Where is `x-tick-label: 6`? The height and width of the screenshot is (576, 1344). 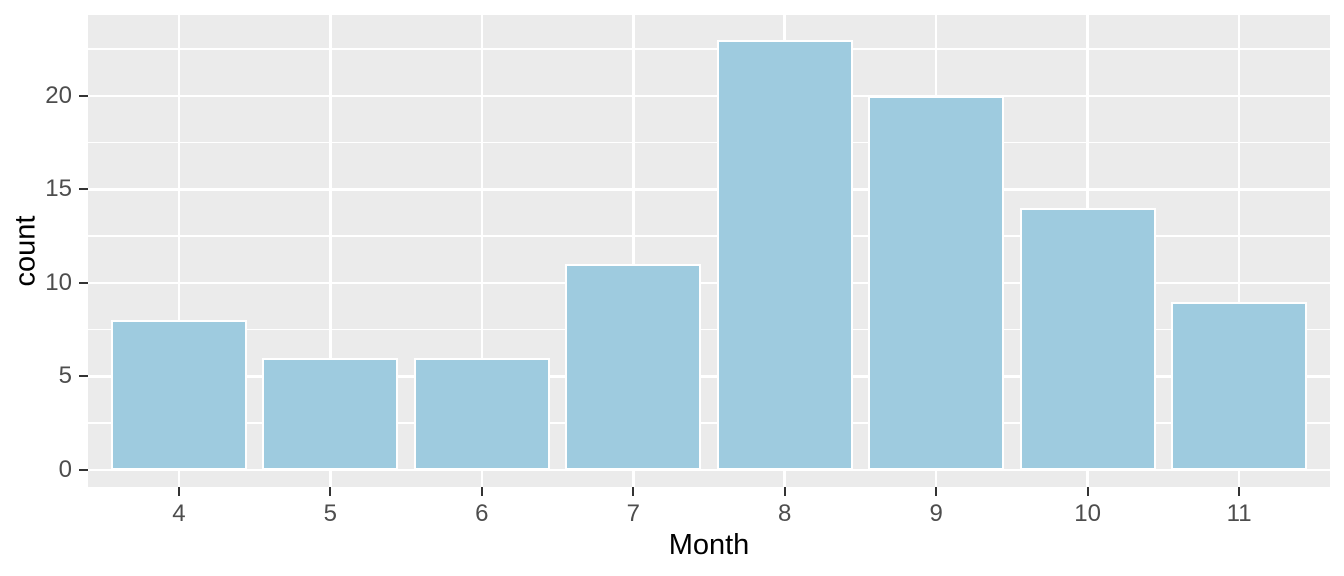 x-tick-label: 6 is located at coordinates (482, 513).